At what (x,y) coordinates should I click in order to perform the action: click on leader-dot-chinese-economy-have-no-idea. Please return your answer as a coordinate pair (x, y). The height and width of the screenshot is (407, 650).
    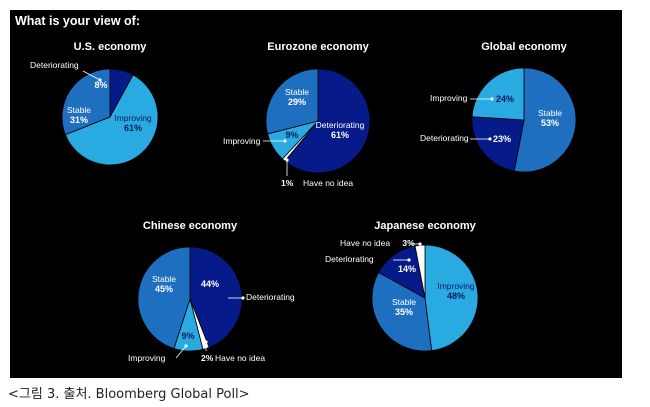
    Looking at the image, I should click on (206, 342).